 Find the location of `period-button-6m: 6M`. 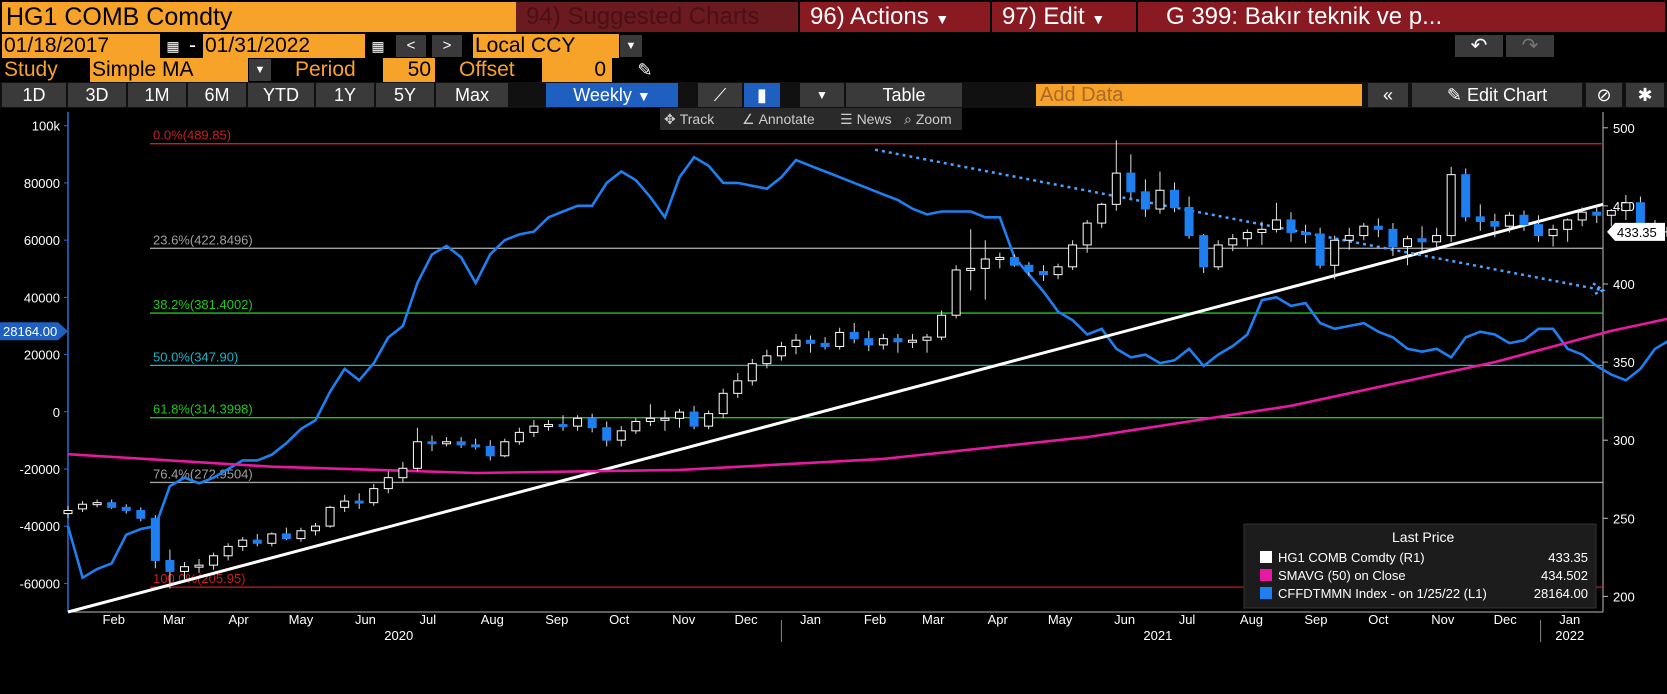

period-button-6m: 6M is located at coordinates (217, 95).